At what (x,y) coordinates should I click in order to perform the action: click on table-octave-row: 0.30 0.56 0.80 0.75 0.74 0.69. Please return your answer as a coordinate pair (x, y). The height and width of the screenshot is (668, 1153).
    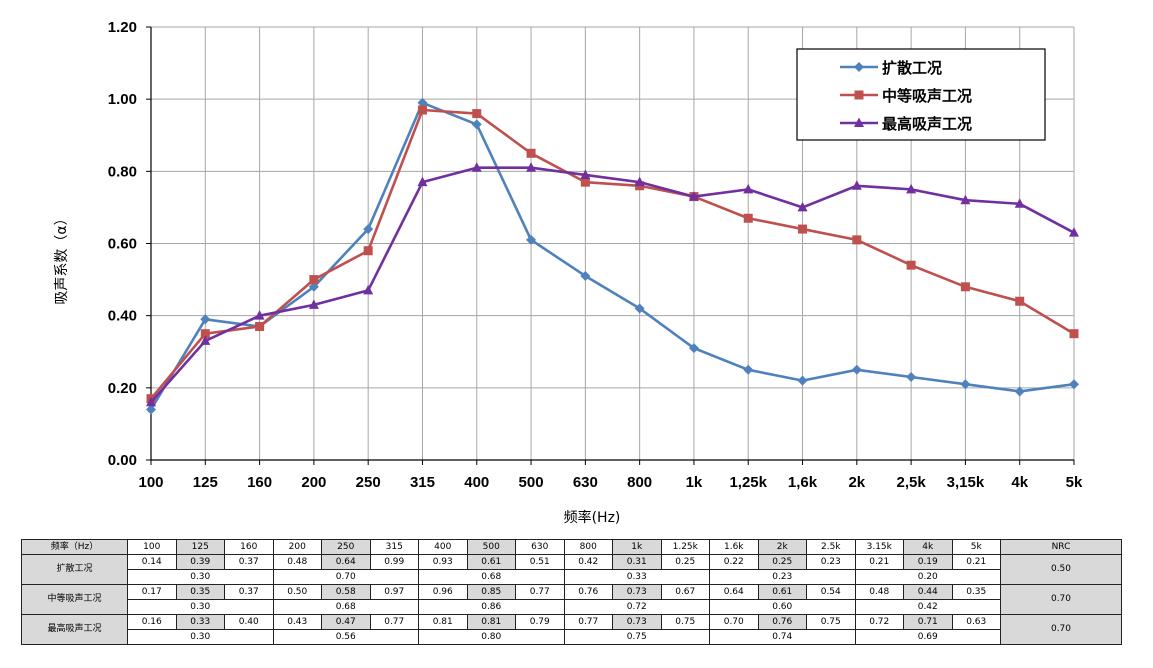
    Looking at the image, I should click on (572, 637).